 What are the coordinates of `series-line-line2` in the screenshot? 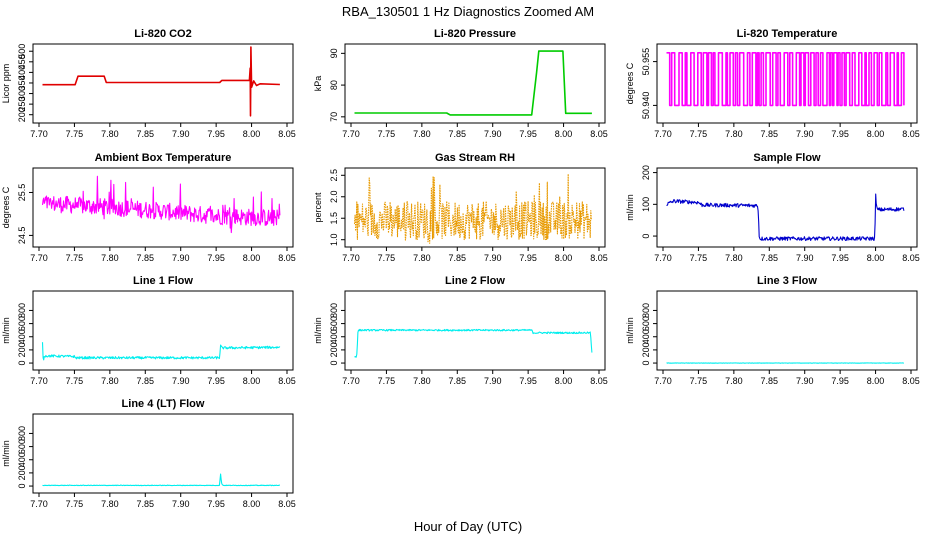 It's located at (473, 343).